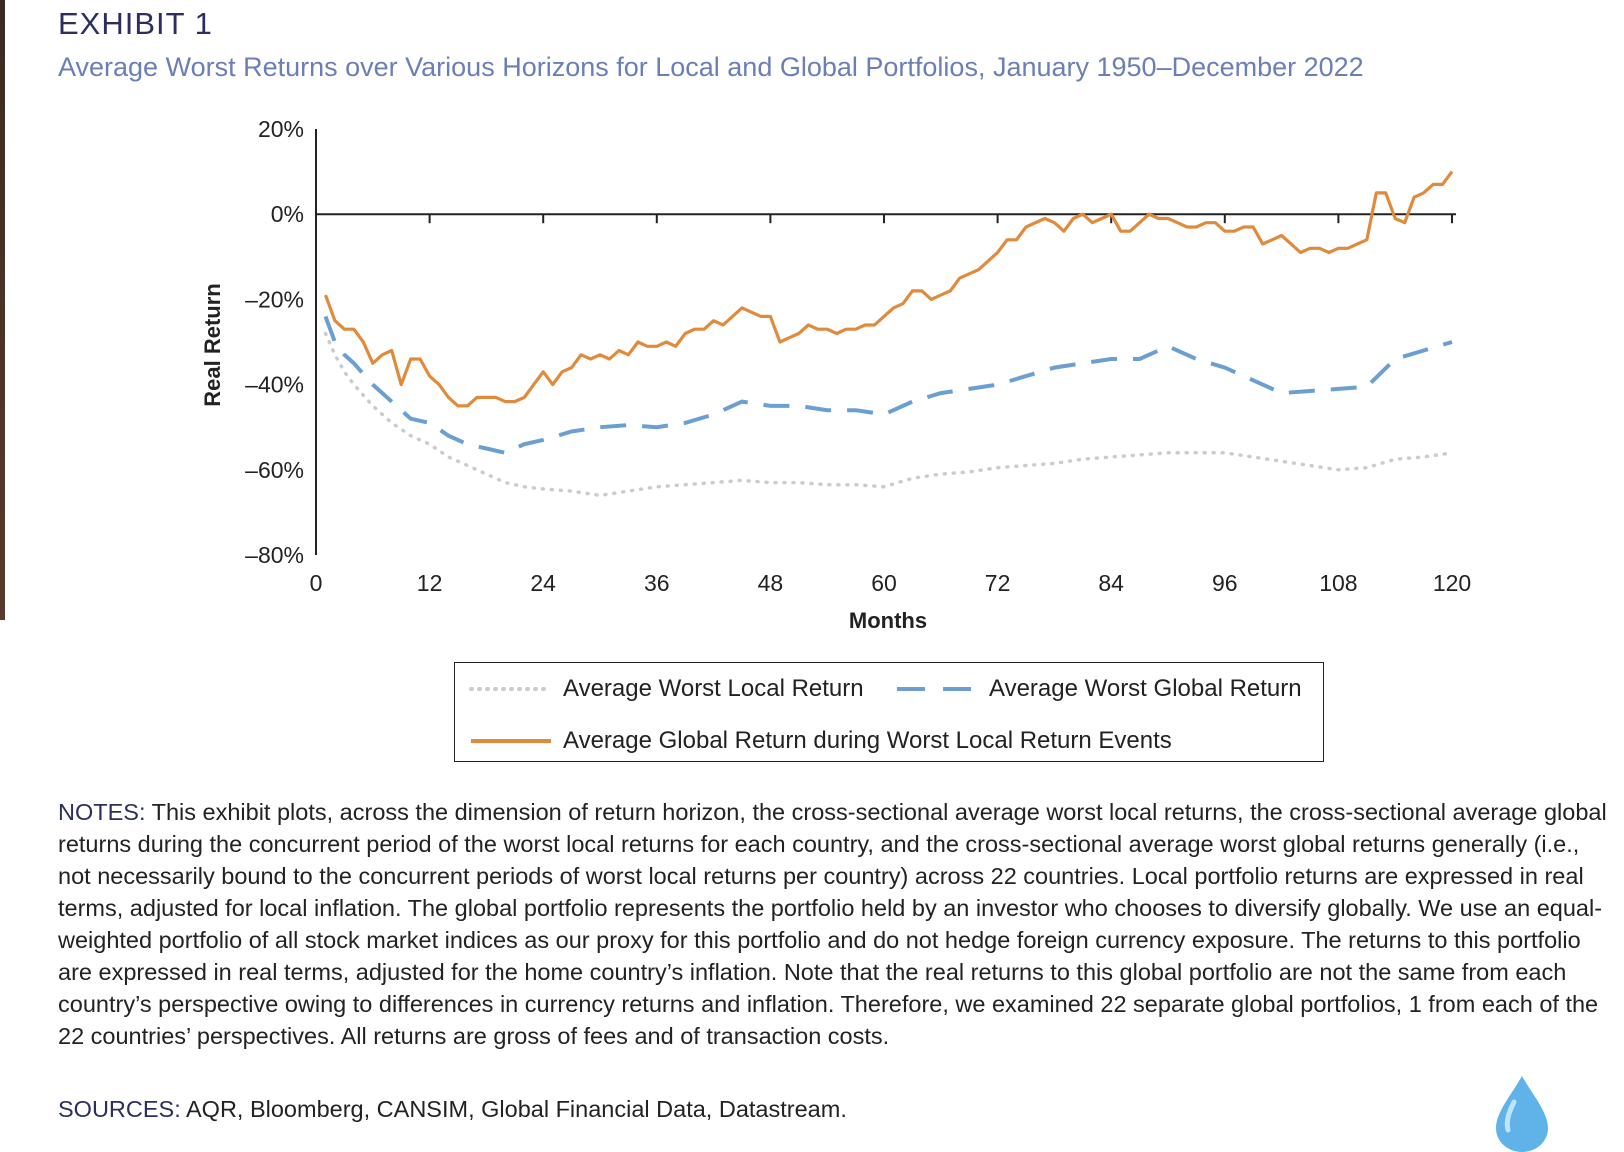  Describe the element at coordinates (1111, 583) in the screenshot. I see `x-tick-label: 84` at that location.